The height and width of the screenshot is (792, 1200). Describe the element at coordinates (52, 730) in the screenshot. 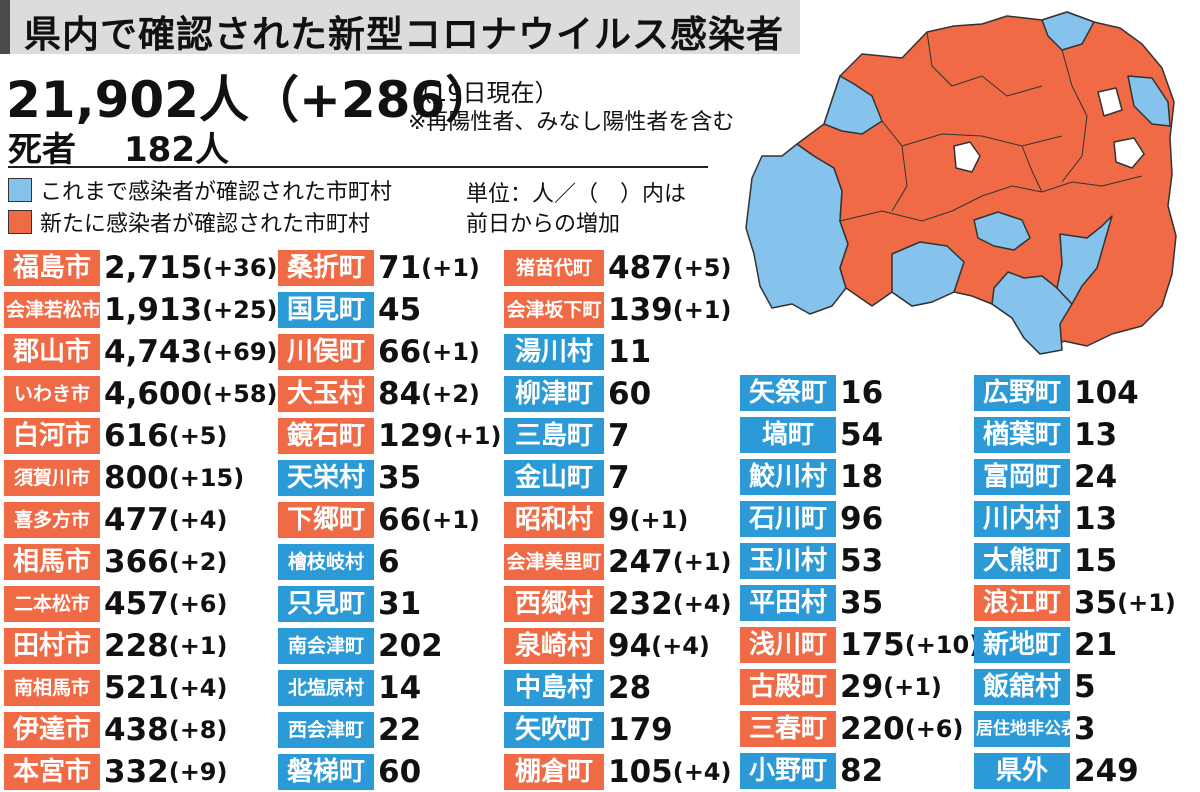

I see `city-name: 伊達市` at that location.